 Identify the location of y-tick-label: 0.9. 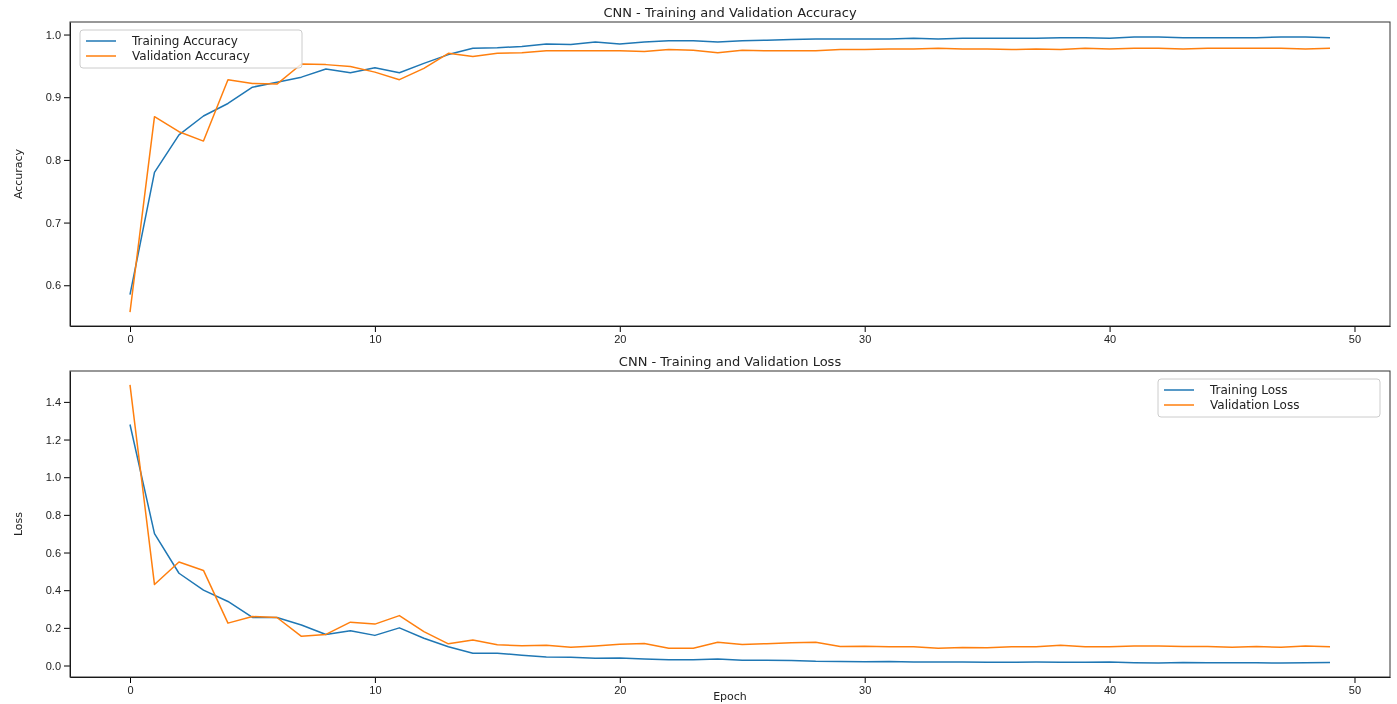
(53, 97).